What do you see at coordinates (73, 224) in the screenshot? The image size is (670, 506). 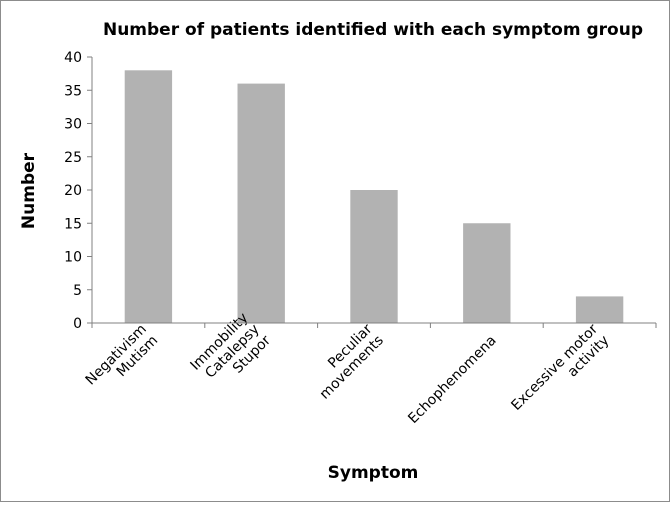 I see `y-tick-label: 15` at bounding box center [73, 224].